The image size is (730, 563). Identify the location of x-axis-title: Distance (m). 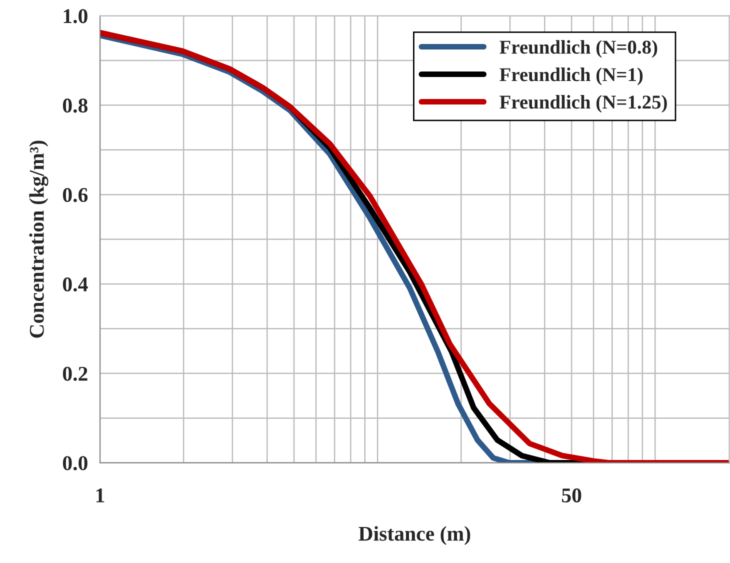
(414, 536).